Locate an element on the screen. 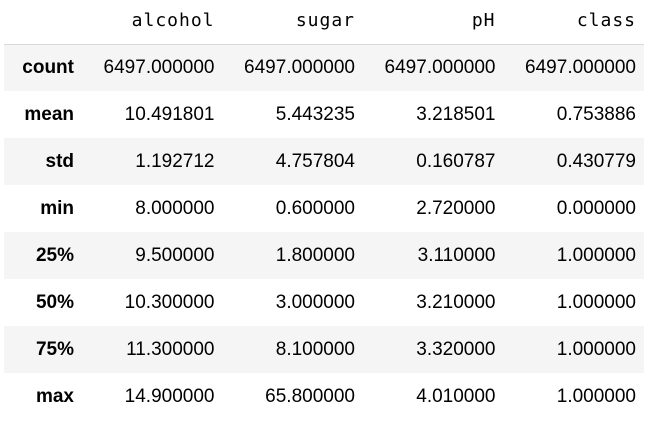 Image resolution: width=670 pixels, height=427 pixels. cell-class: 0.753886 is located at coordinates (596, 114).